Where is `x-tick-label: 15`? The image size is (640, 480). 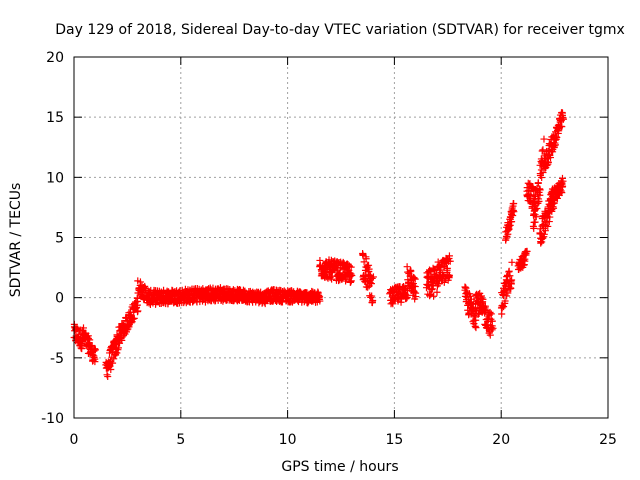 x-tick-label: 15 is located at coordinates (394, 440).